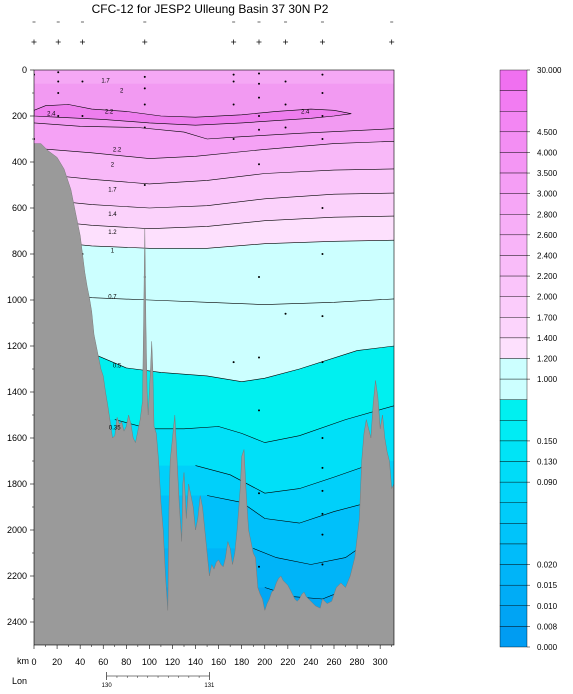 The width and height of the screenshot is (573, 694). Describe the element at coordinates (287, 662) in the screenshot. I see `x-tick-label: 220` at that location.